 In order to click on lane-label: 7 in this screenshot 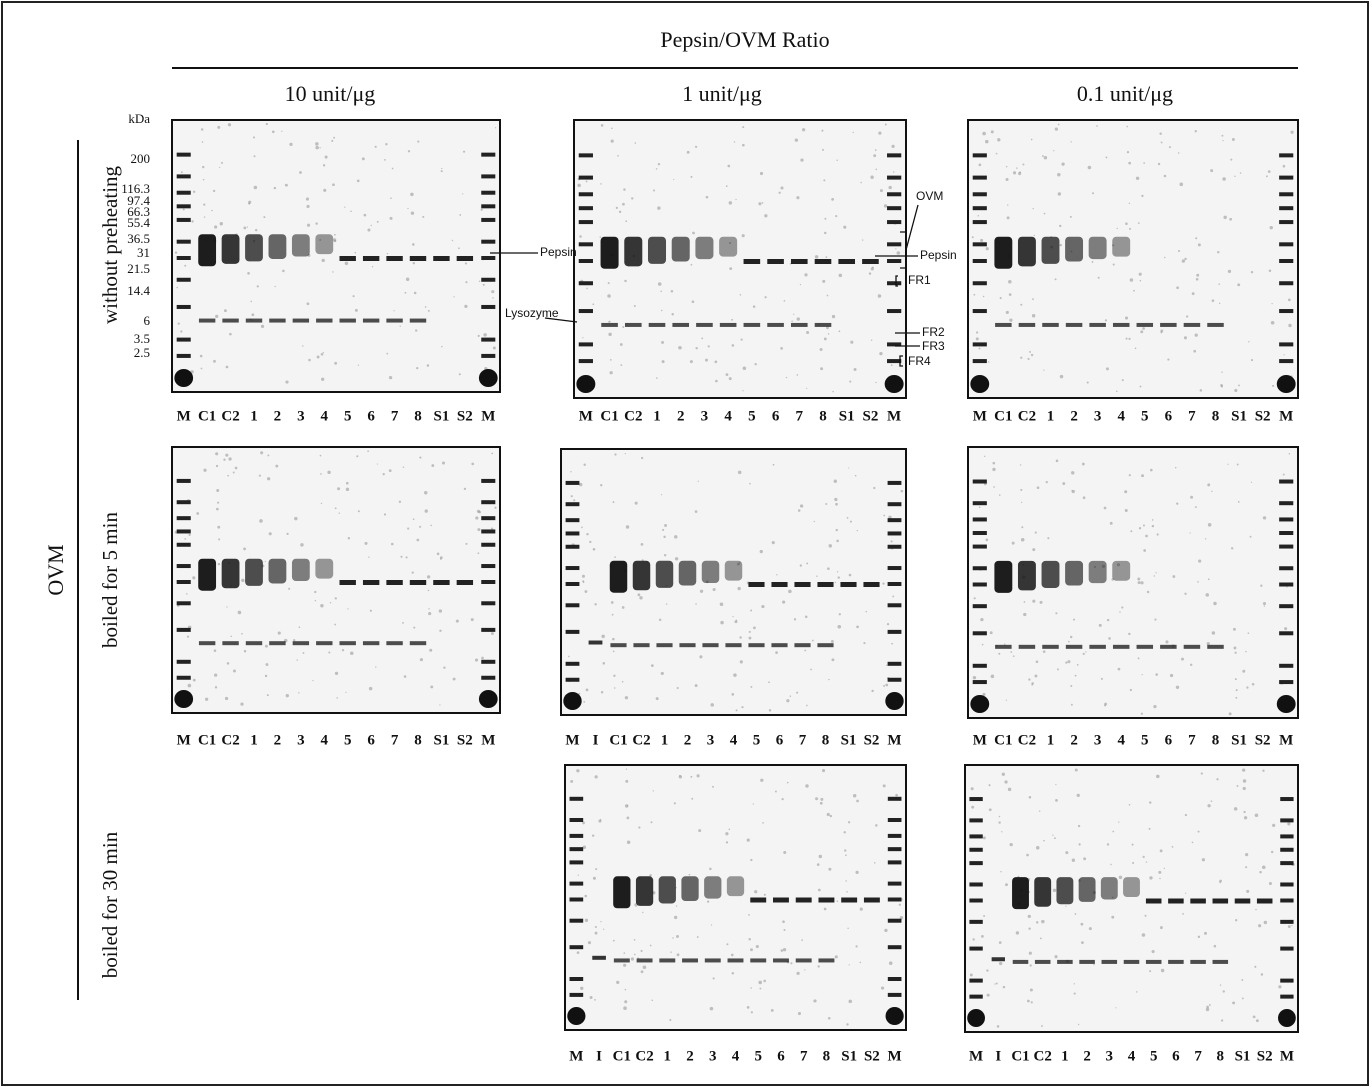, I will do `click(1198, 1056)`.